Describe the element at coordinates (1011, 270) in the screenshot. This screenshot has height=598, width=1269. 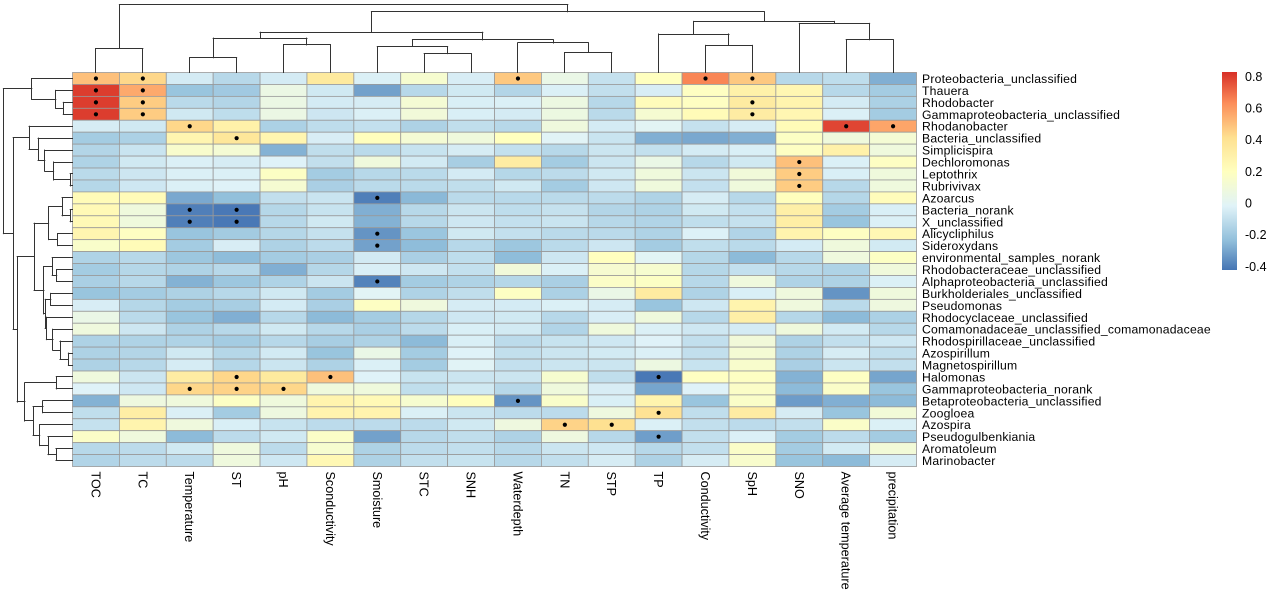
I see `svg-text: Rhodobacteraceae_unclassified` at that location.